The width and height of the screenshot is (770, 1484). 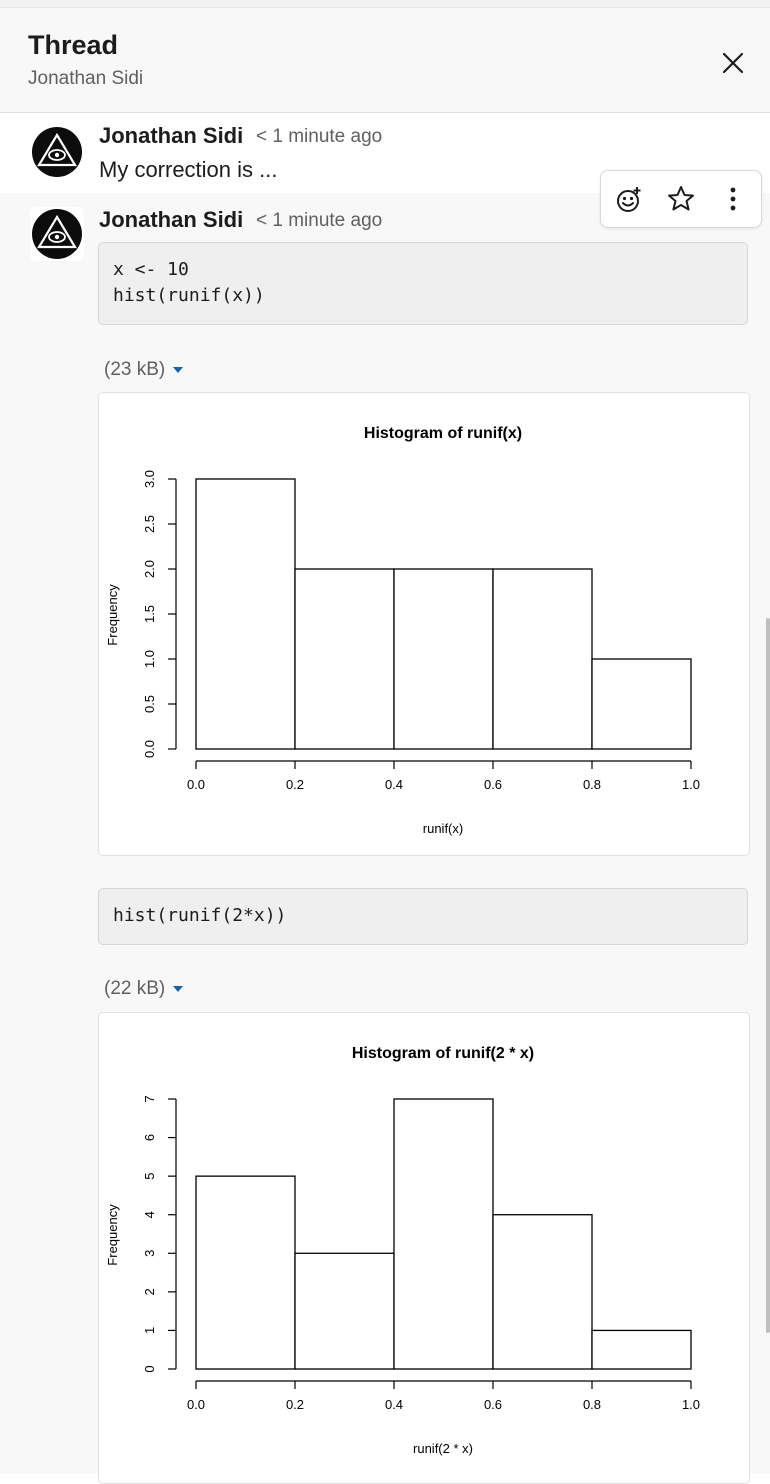 What do you see at coordinates (86, 78) in the screenshot?
I see `thread-channel-subtitle: Jonathan Sidi` at bounding box center [86, 78].